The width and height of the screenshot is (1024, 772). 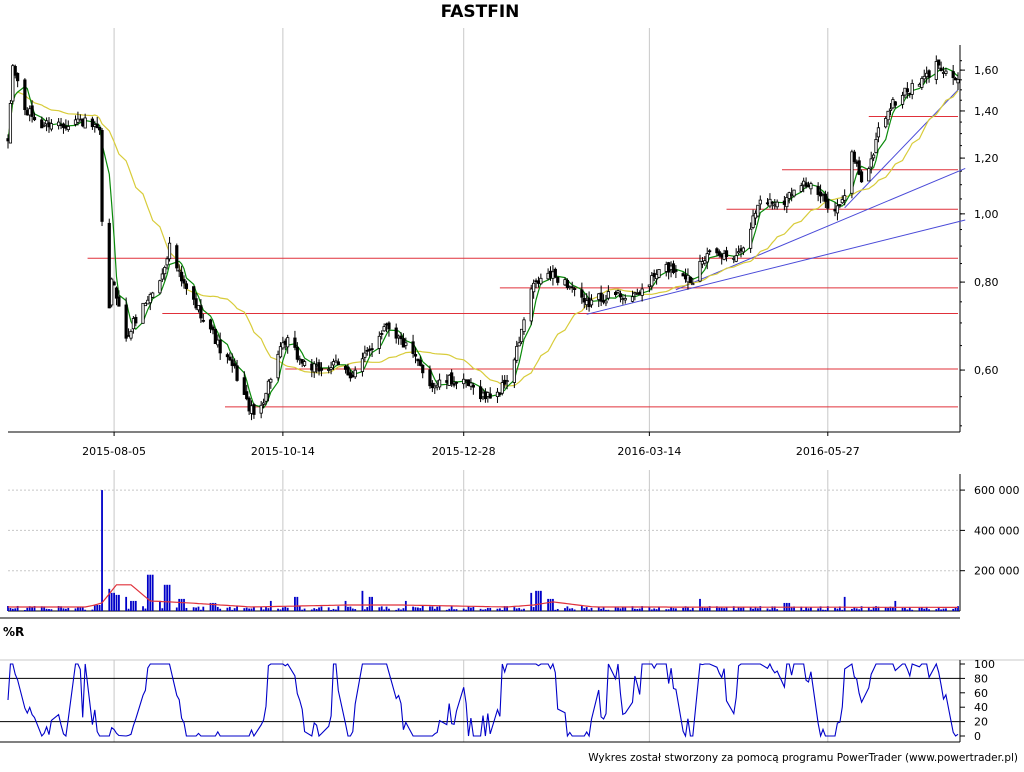 What do you see at coordinates (997, 530) in the screenshot?
I see `volume-tick-label: 400 000` at bounding box center [997, 530].